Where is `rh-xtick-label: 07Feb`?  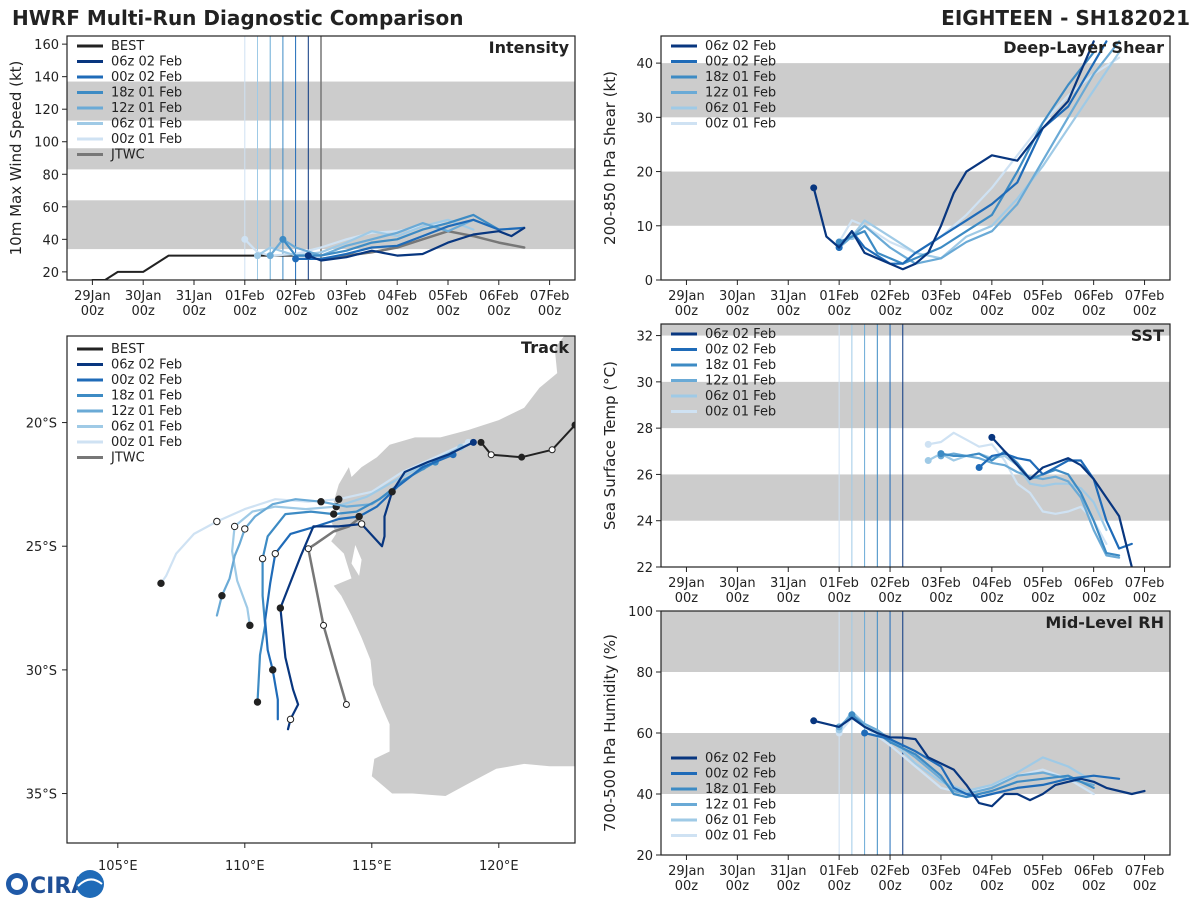
rh-xtick-label: 07Feb is located at coordinates (1145, 871).